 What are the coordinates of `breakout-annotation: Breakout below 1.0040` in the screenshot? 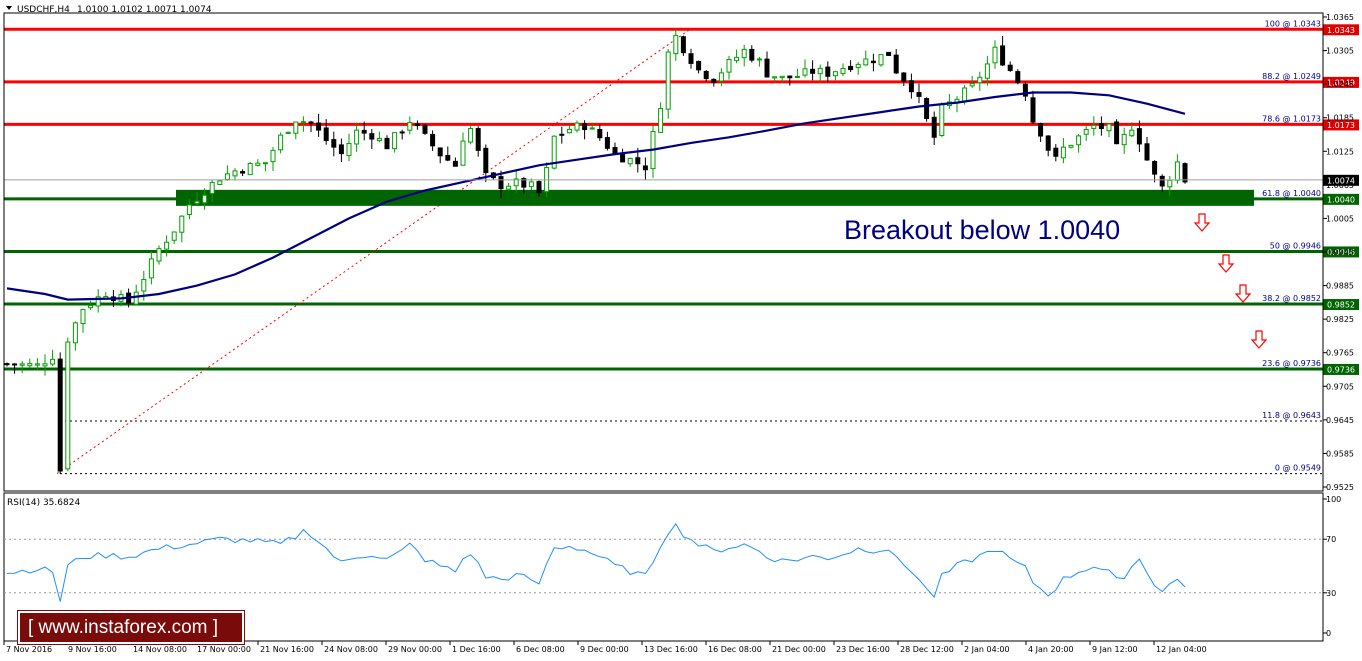 It's located at (982, 230).